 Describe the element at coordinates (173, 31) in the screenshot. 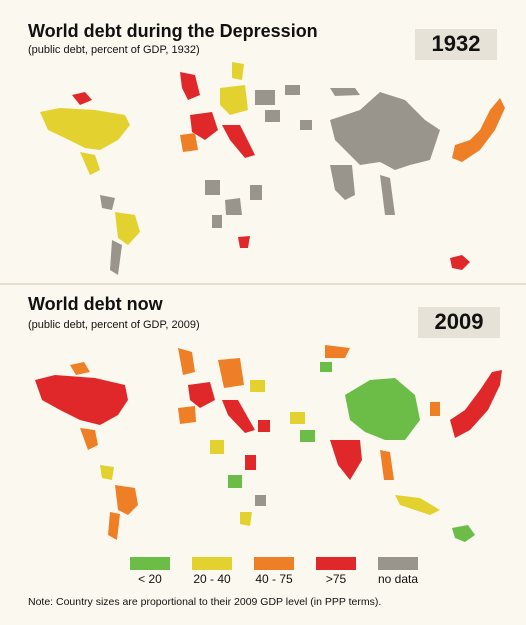

I see `panel-title: World debt during the Depression` at that location.